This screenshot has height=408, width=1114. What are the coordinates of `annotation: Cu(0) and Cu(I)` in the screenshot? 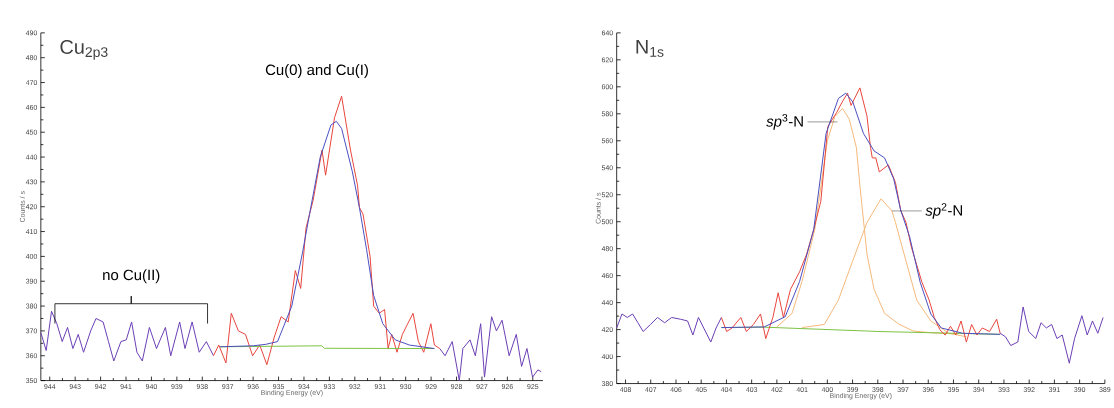 It's located at (316, 70).